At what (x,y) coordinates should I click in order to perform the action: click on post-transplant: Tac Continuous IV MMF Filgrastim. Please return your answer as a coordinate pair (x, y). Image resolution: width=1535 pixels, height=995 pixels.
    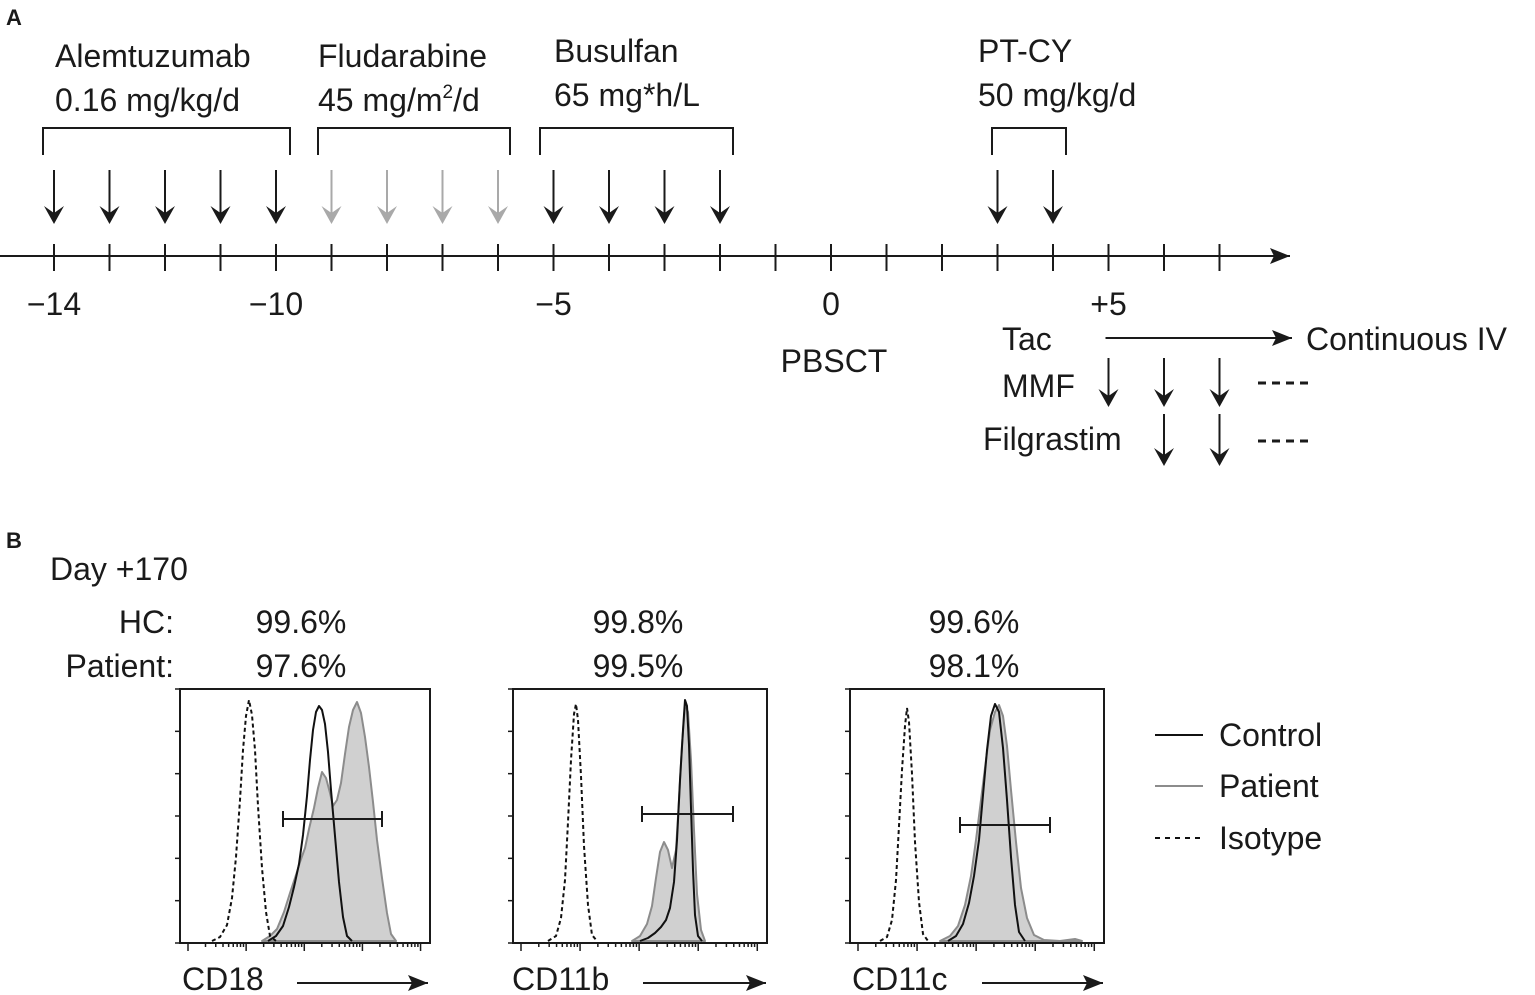
    Looking at the image, I should click on (1245, 393).